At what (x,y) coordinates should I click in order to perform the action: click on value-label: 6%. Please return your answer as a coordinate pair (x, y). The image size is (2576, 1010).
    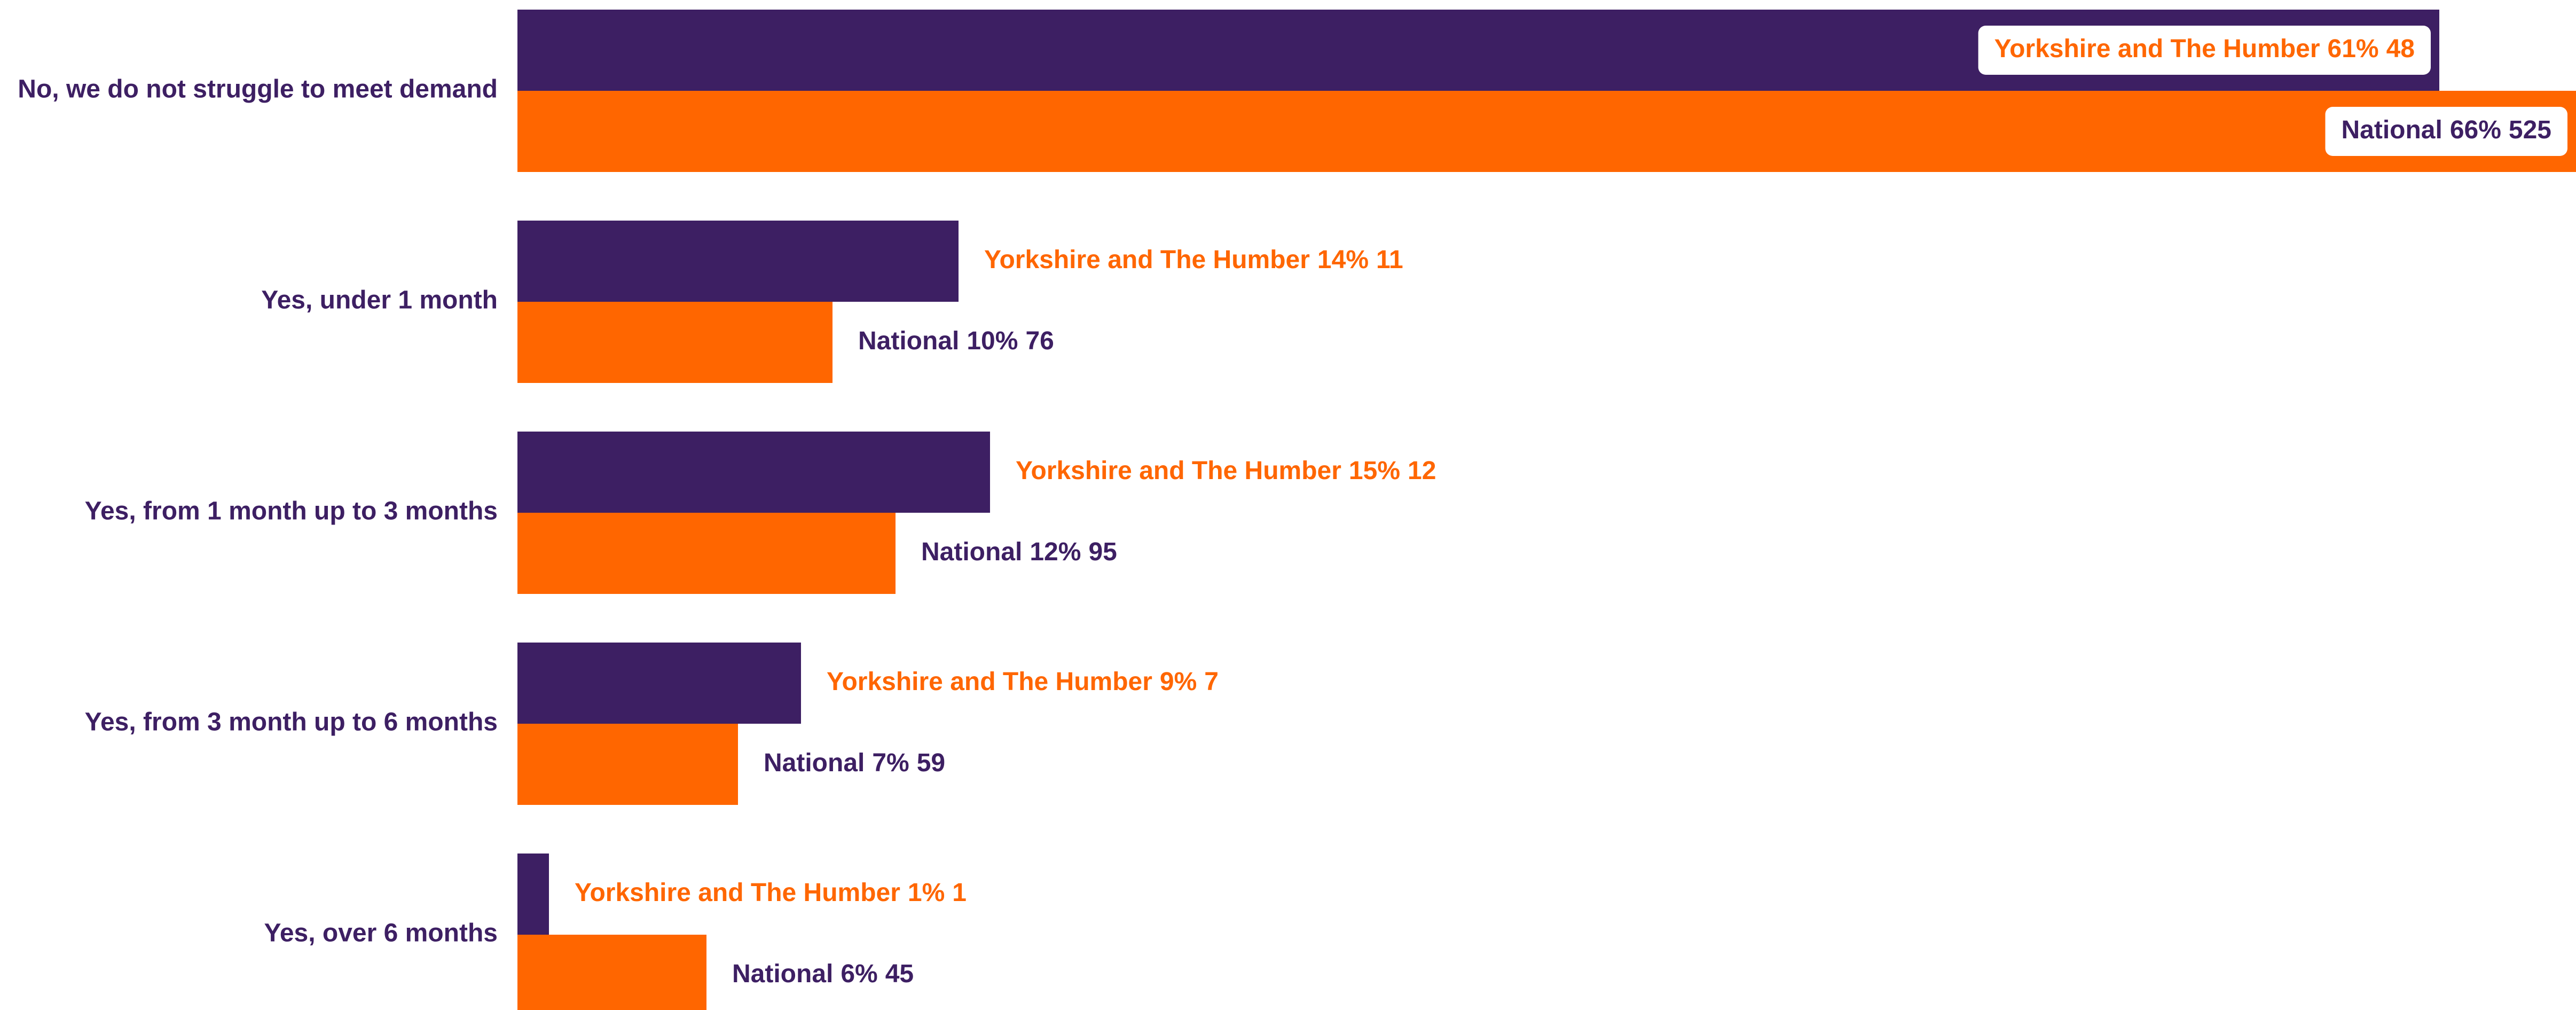
    Looking at the image, I should click on (859, 974).